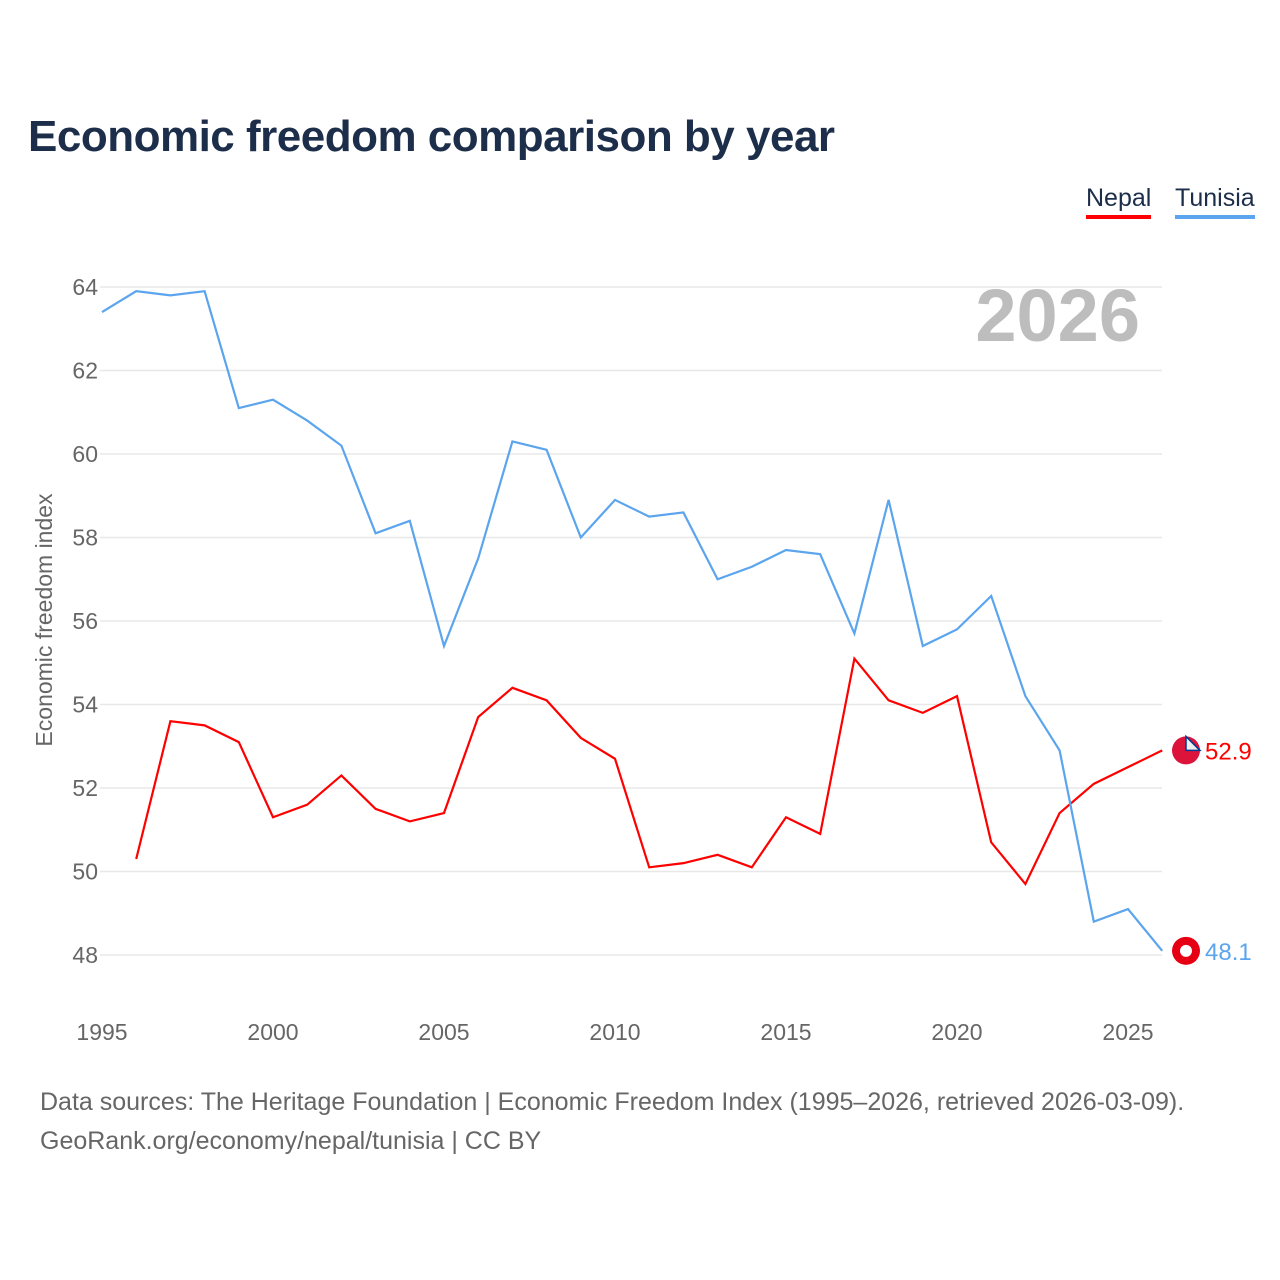  What do you see at coordinates (44, 620) in the screenshot?
I see `y-axis-label: Economic freedom index` at bounding box center [44, 620].